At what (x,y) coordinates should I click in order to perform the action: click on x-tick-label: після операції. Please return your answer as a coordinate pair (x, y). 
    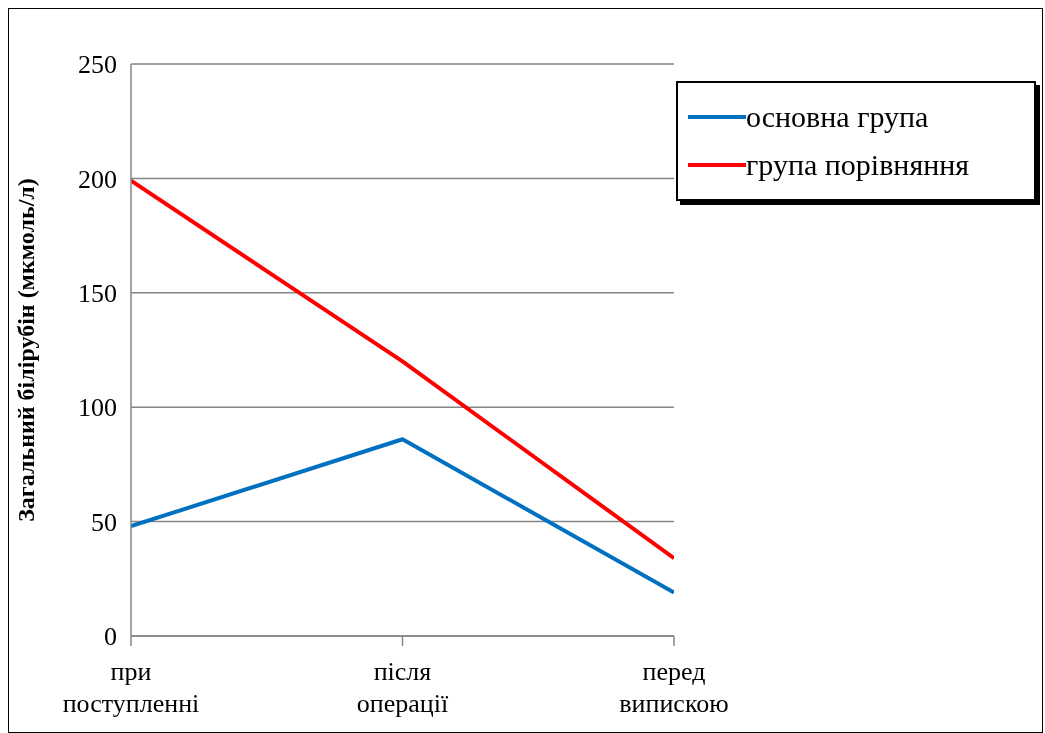
    Looking at the image, I should click on (402, 687).